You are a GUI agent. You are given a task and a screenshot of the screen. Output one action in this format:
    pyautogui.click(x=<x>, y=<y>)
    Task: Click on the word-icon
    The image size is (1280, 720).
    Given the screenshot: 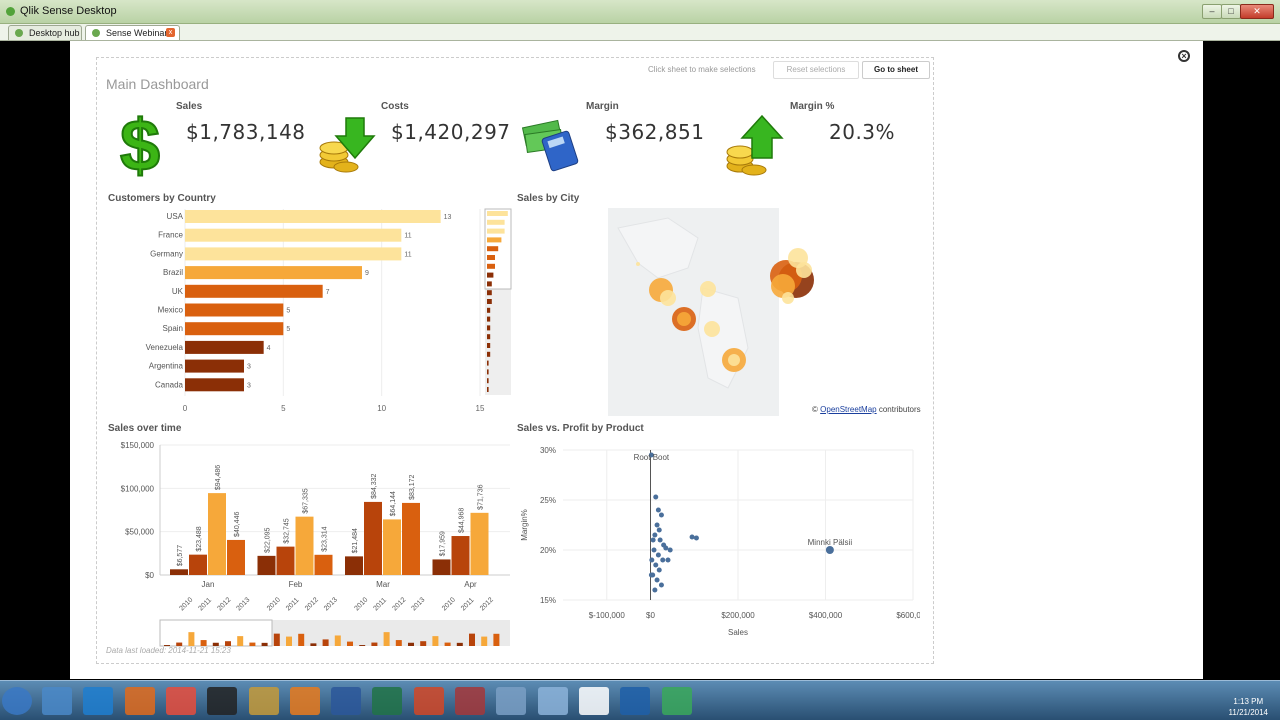 What is the action you would take?
    pyautogui.click(x=346, y=701)
    